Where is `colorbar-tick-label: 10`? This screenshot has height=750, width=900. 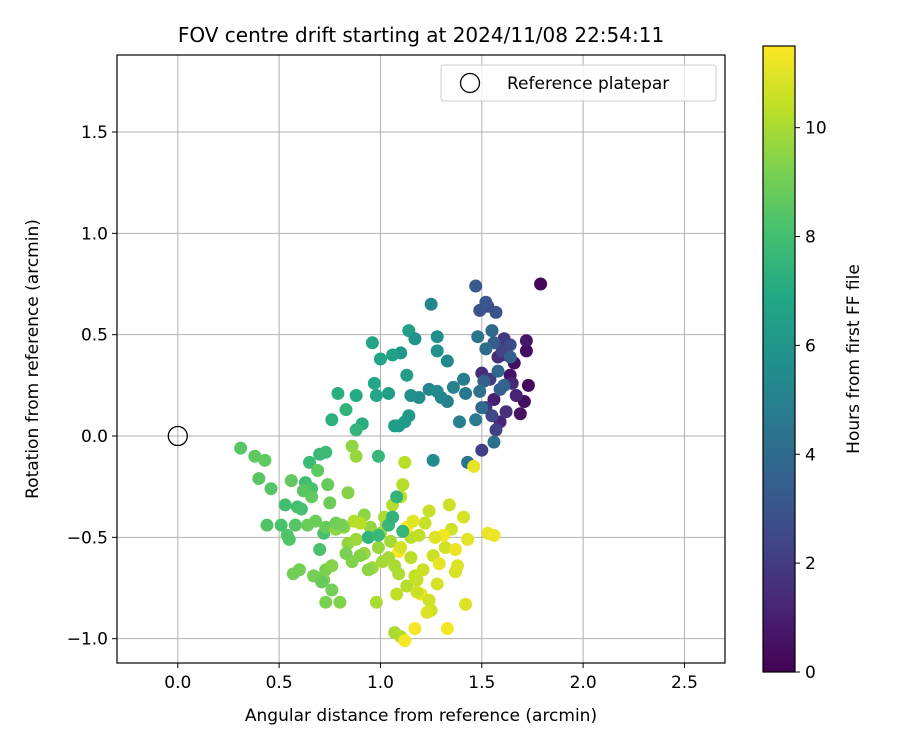
colorbar-tick-label: 10 is located at coordinates (816, 129).